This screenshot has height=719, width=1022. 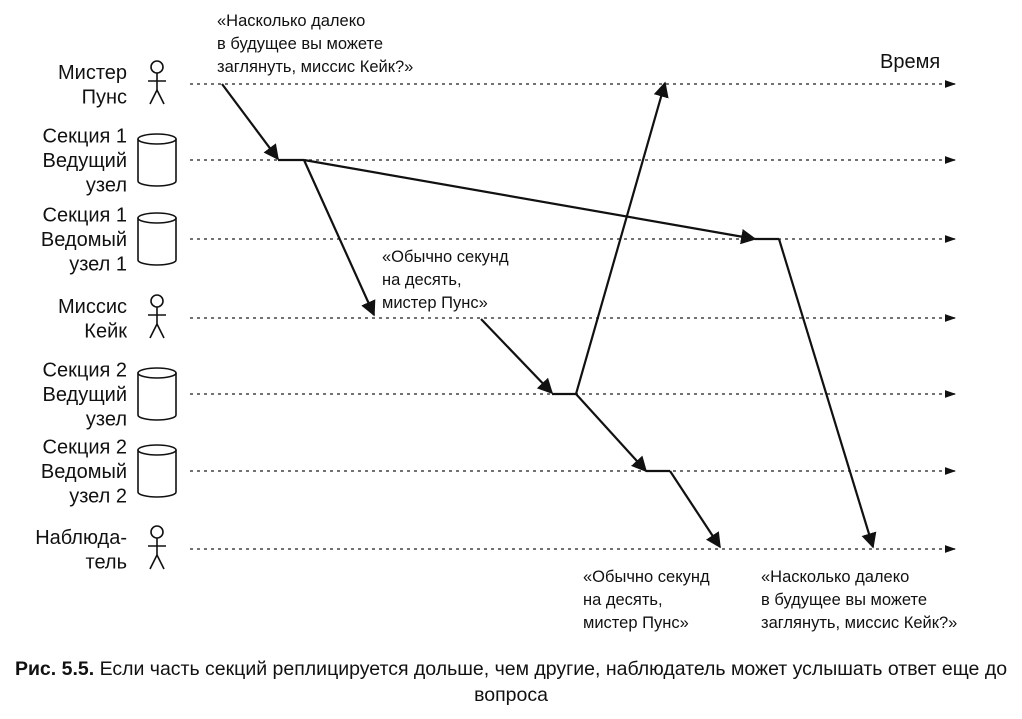 What do you see at coordinates (157, 471) in the screenshot?
I see `database-icon-p2-follower` at bounding box center [157, 471].